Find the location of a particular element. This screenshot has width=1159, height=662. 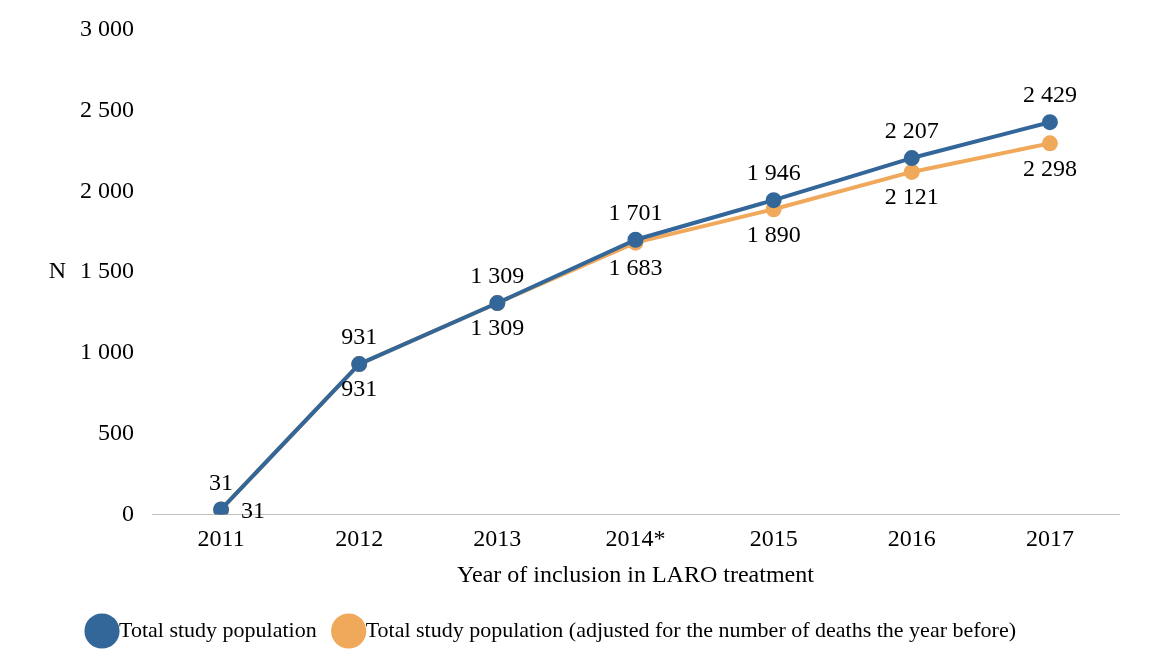

data-label: 2 207 is located at coordinates (911, 130).